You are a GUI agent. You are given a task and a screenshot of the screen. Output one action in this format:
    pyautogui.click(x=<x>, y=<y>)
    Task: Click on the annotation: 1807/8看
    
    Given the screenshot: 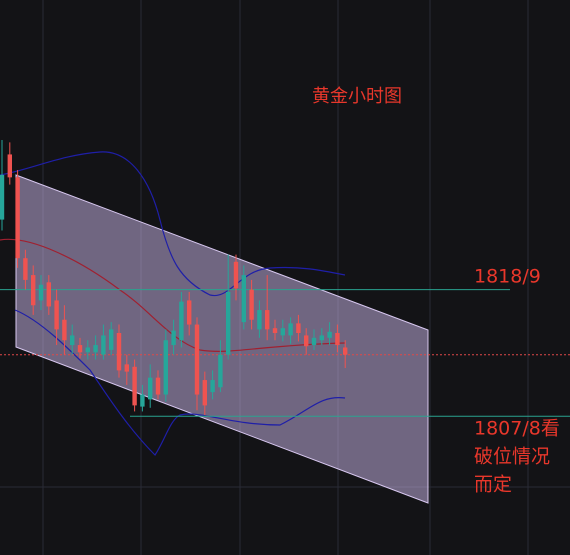 What is the action you would take?
    pyautogui.click(x=517, y=429)
    